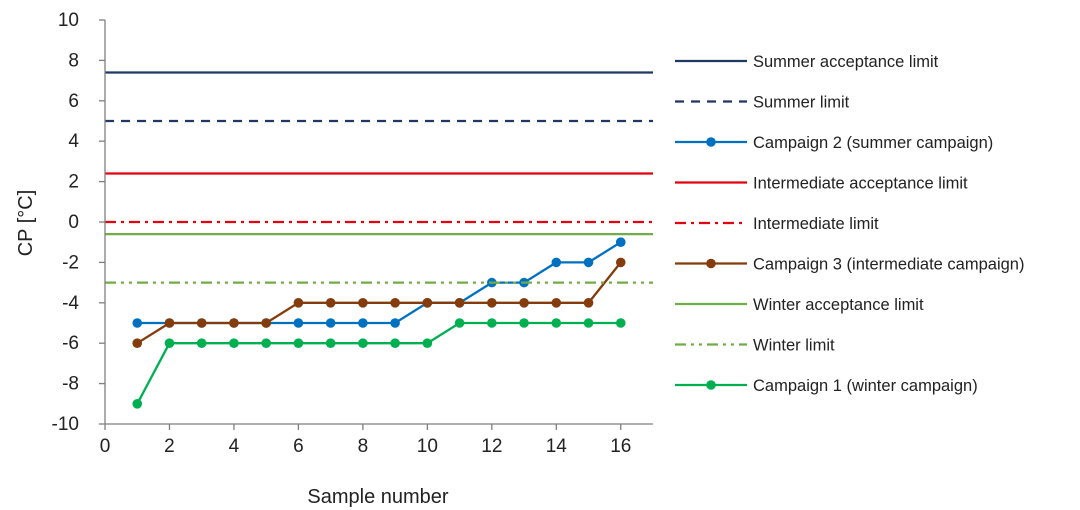  I want to click on legend-marker-campaign-2-summer-campaign, so click(711, 142).